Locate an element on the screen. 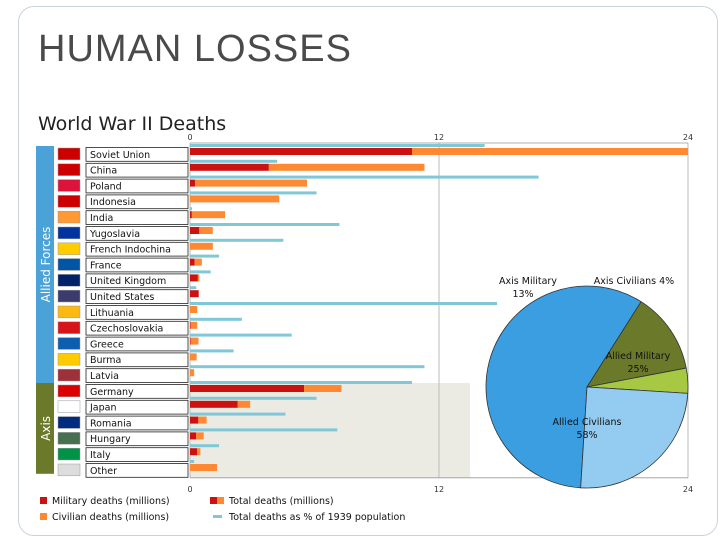  country-label: United States is located at coordinates (122, 297).